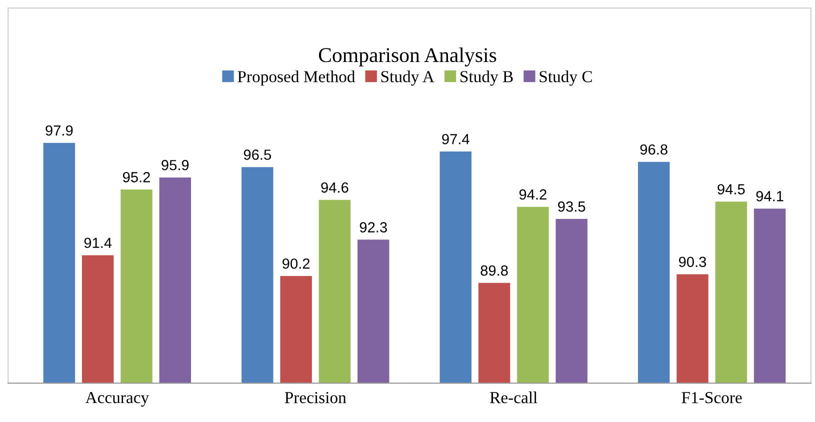  I want to click on data-label: 93.5, so click(572, 206).